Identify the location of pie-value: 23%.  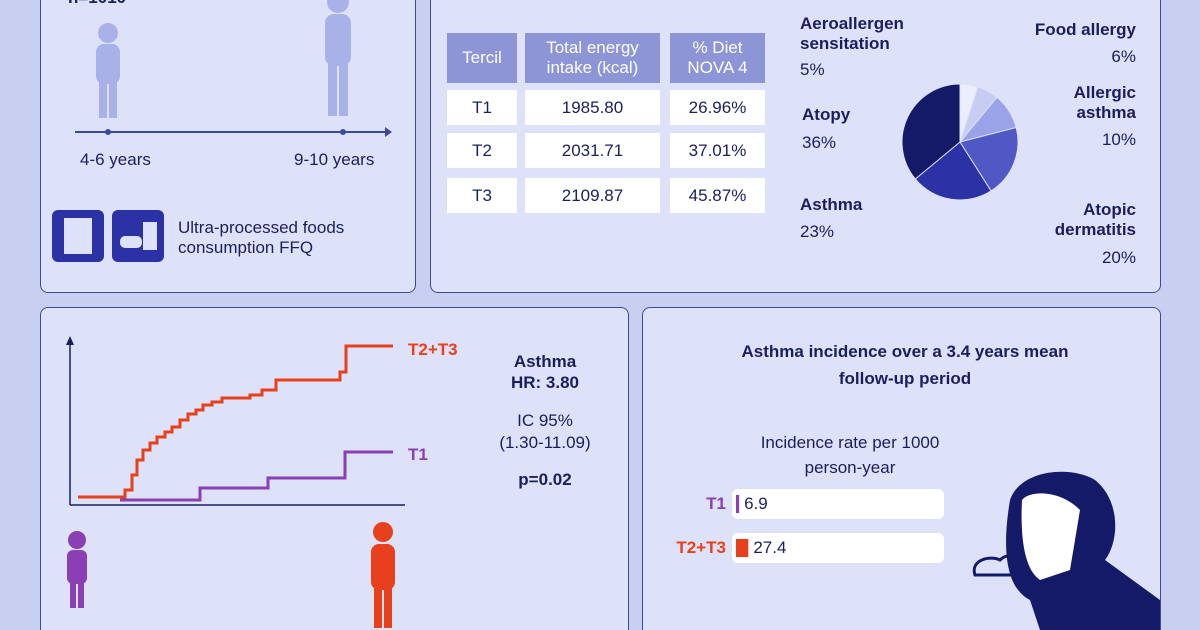
(817, 231).